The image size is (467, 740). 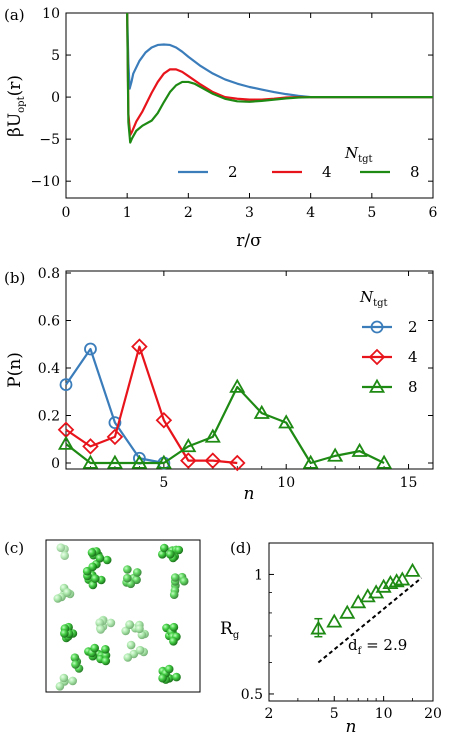 I want to click on panel-a-x-tick-label: 4, so click(x=310, y=213).